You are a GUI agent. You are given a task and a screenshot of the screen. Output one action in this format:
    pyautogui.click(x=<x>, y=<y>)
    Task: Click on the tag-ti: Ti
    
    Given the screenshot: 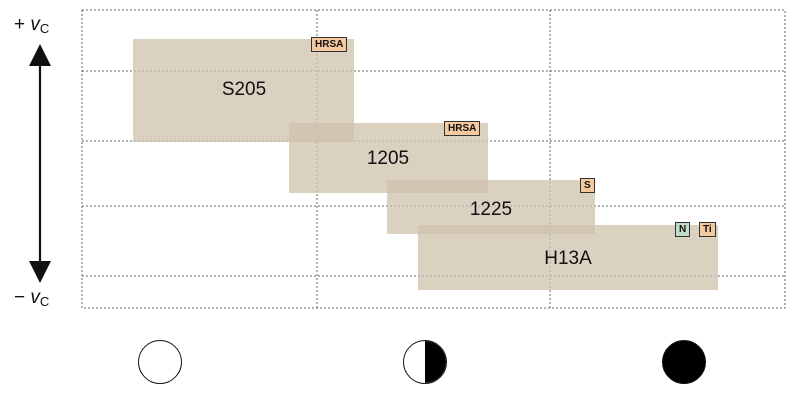 What is the action you would take?
    pyautogui.click(x=707, y=229)
    